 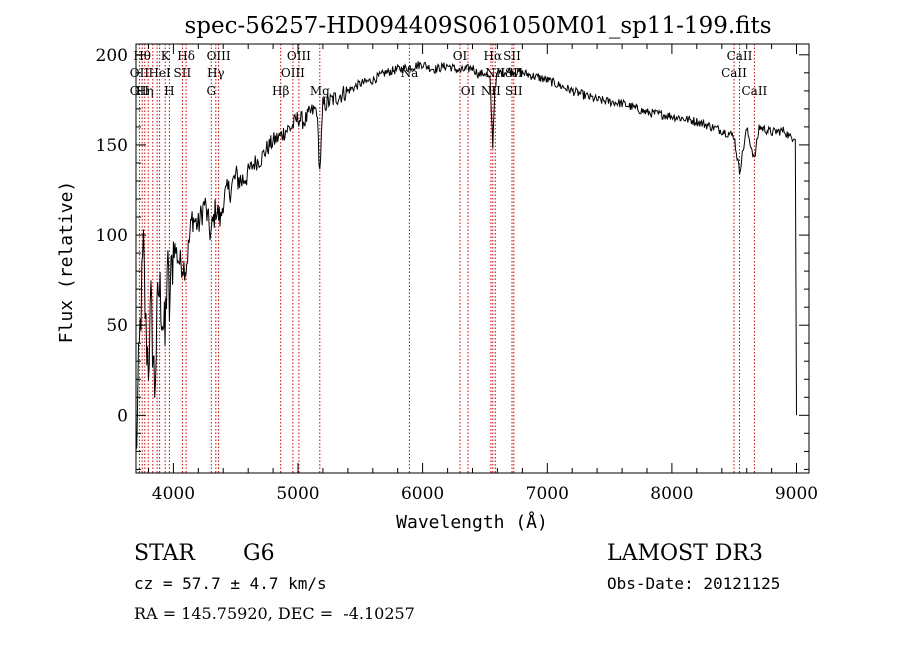 What do you see at coordinates (173, 494) in the screenshot?
I see `x-tick-label: 4000` at bounding box center [173, 494].